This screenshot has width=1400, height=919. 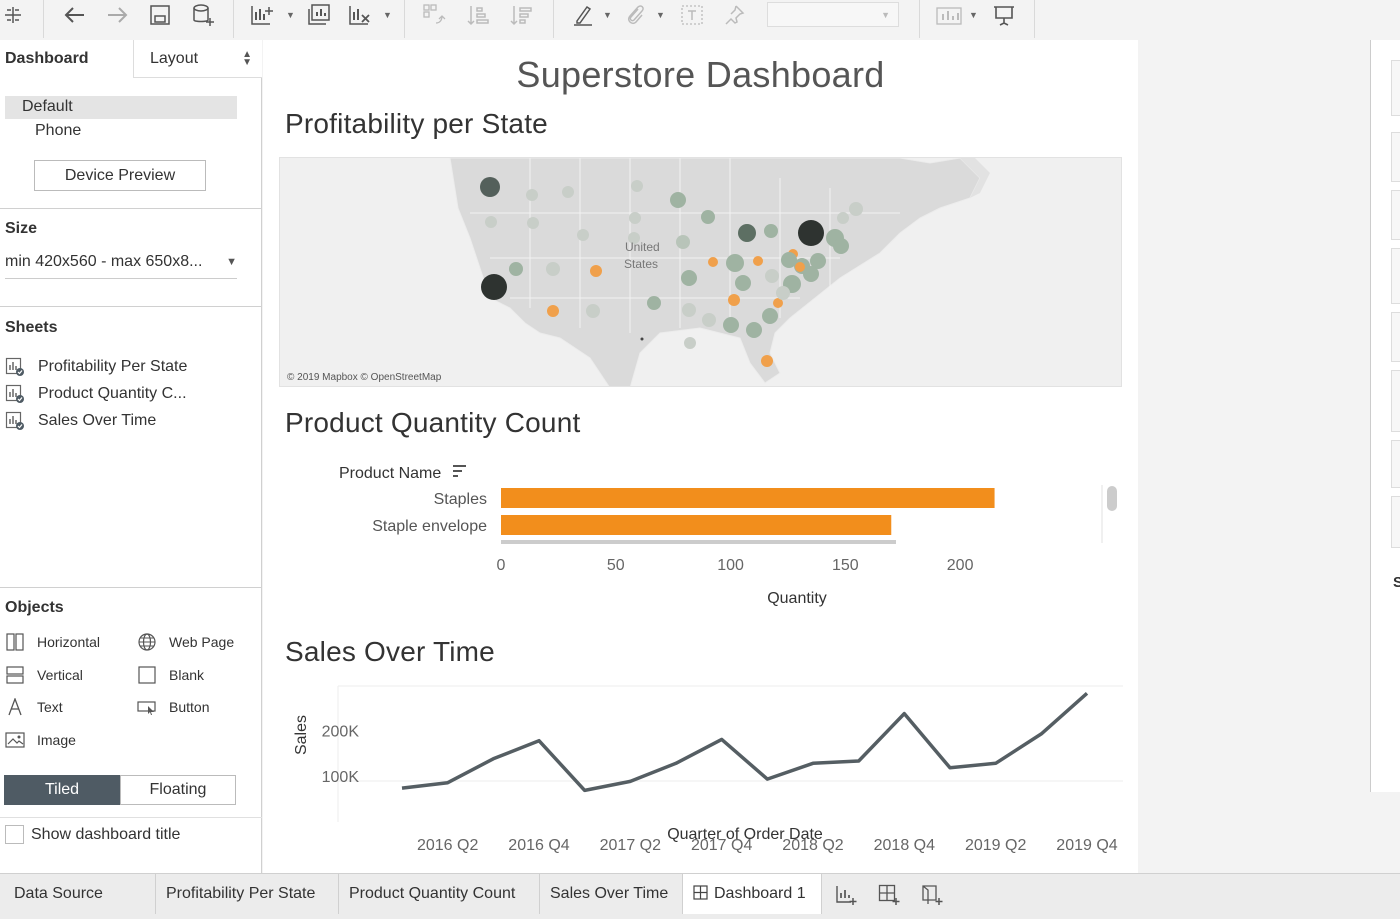 What do you see at coordinates (721, 845) in the screenshot?
I see `x-tick-label: 2017 Q4` at bounding box center [721, 845].